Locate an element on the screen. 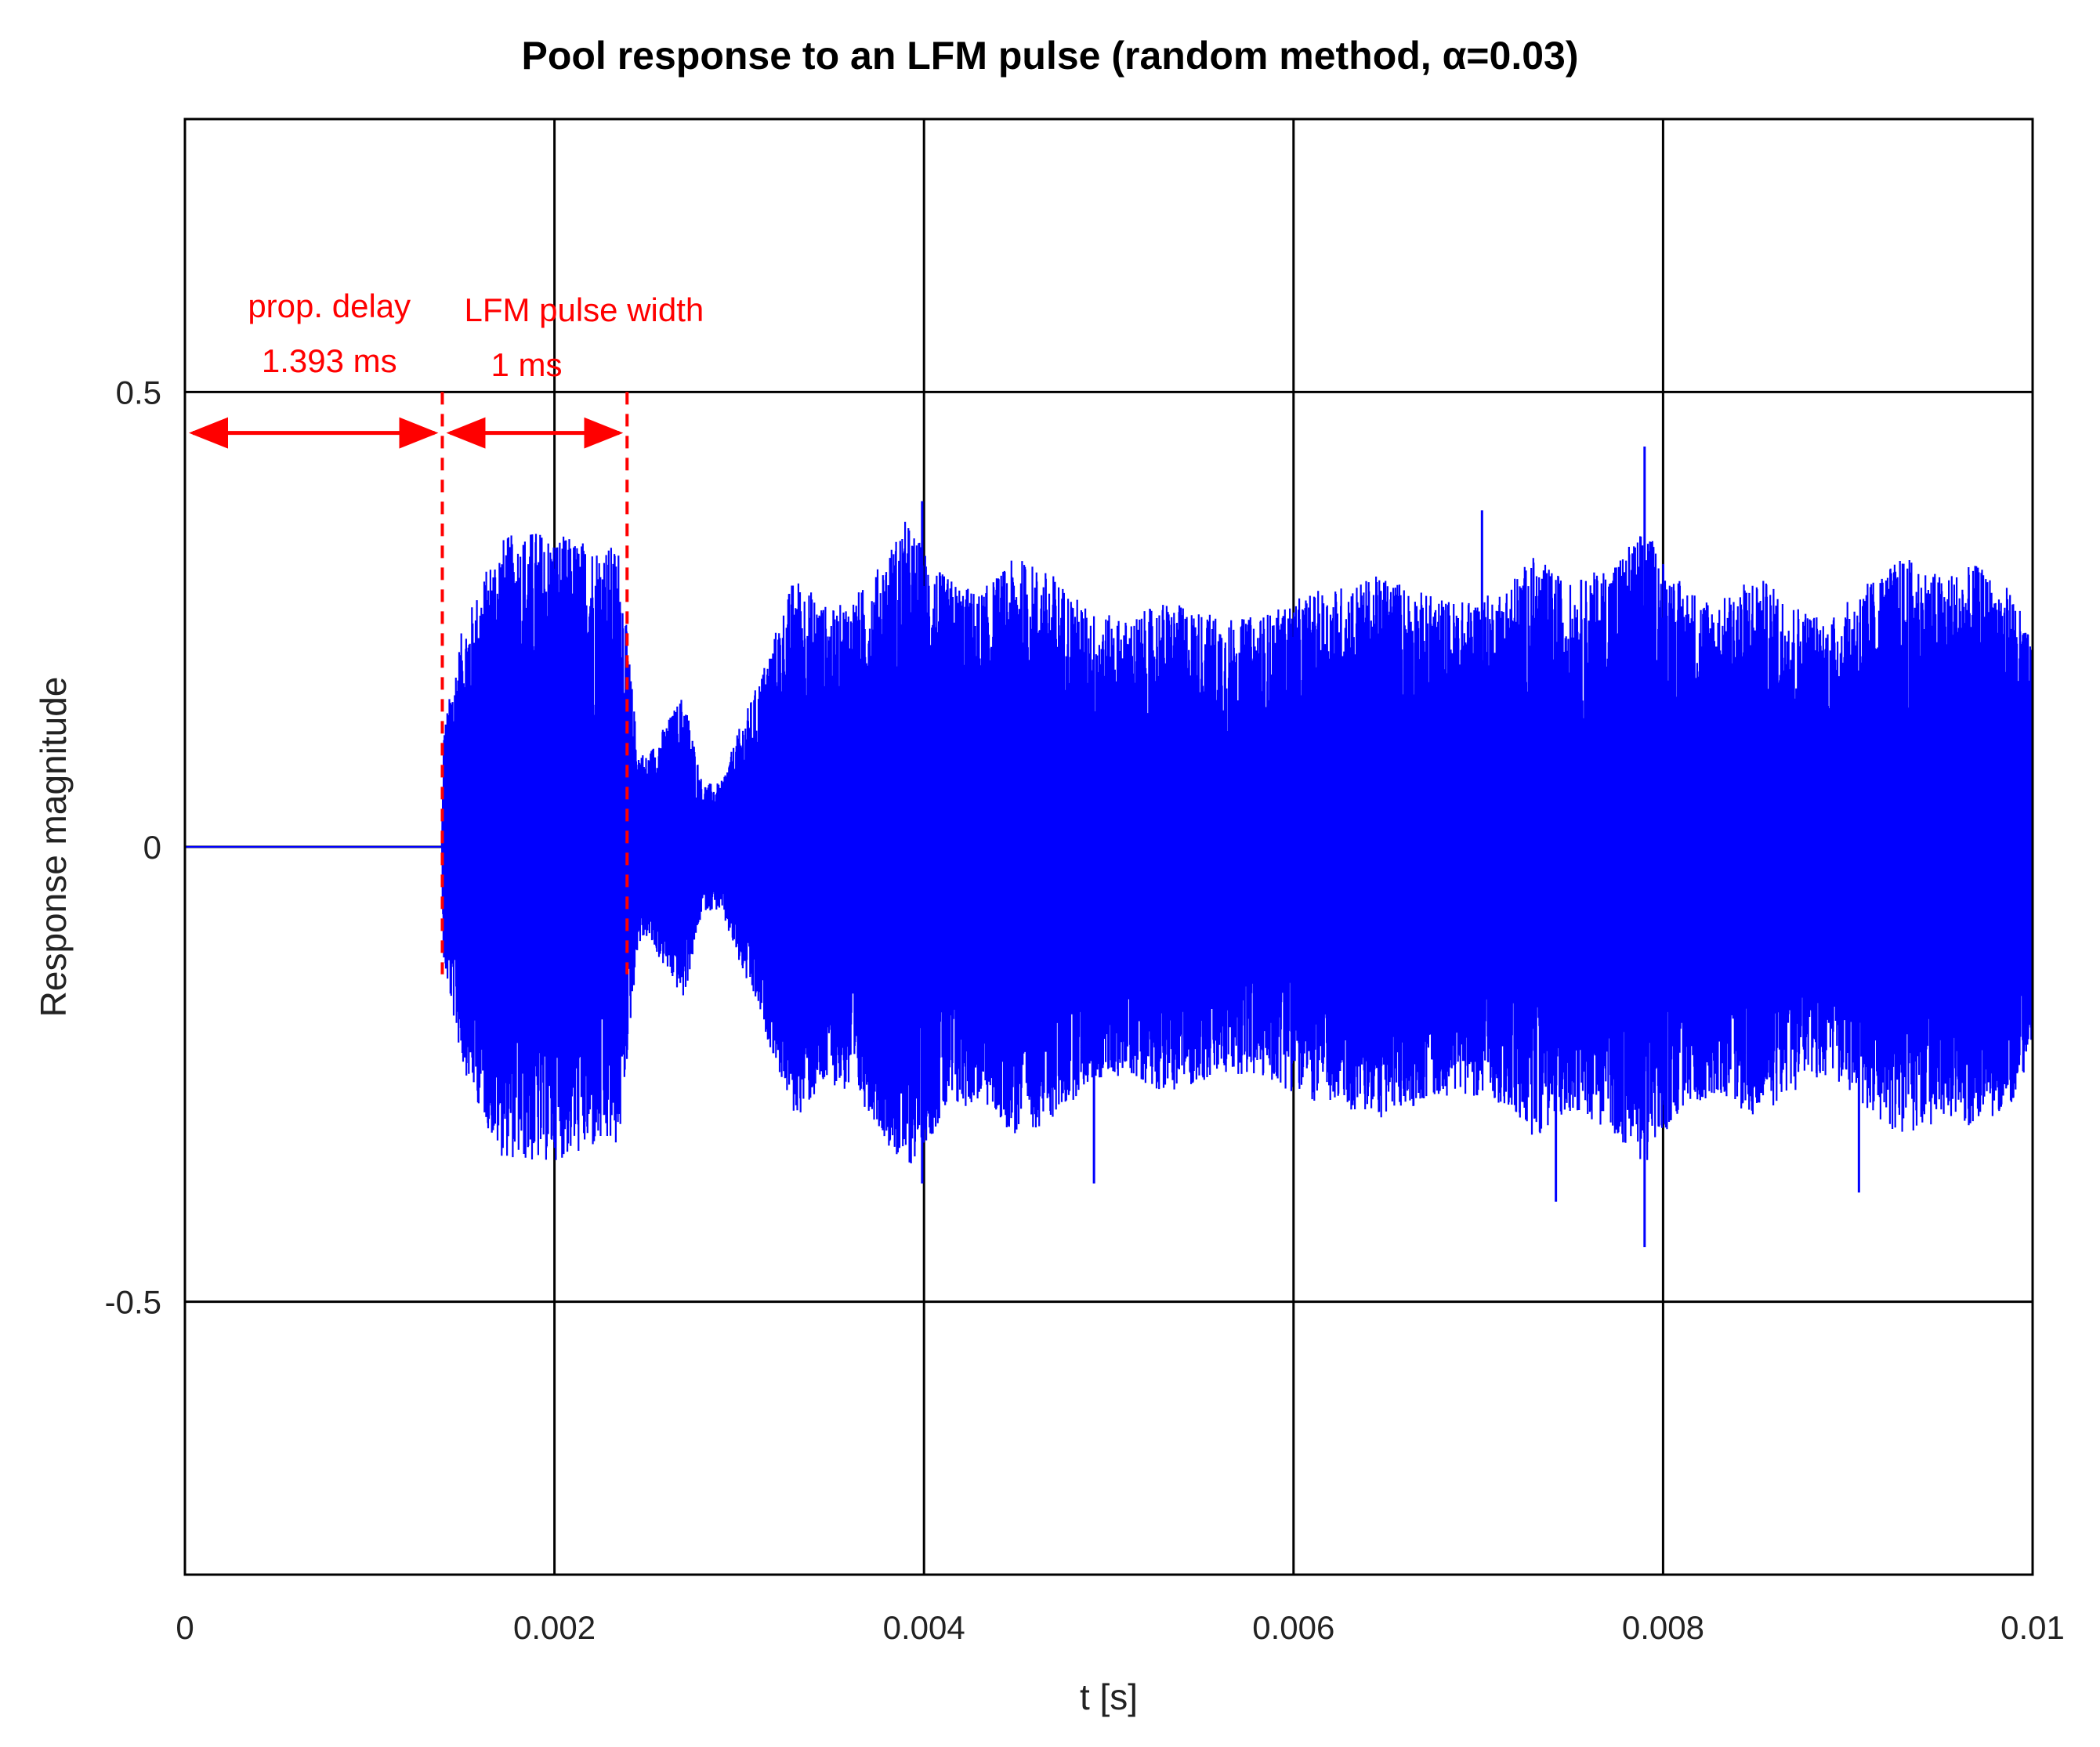 The height and width of the screenshot is (1747, 2100). annotation-label: 1.393 ms is located at coordinates (329, 360).